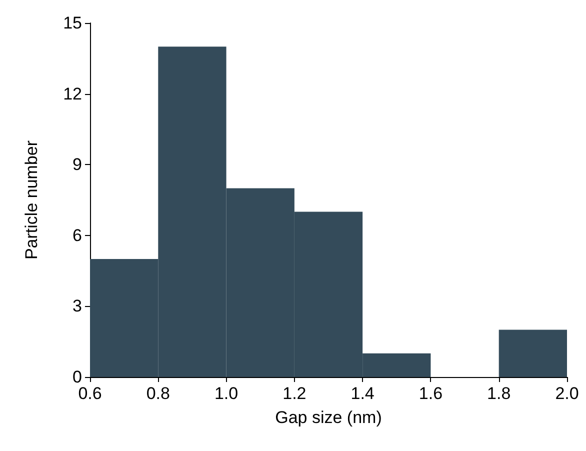 This screenshot has width=586, height=451. Describe the element at coordinates (499, 393) in the screenshot. I see `x-tick-label: 1.8` at that location.